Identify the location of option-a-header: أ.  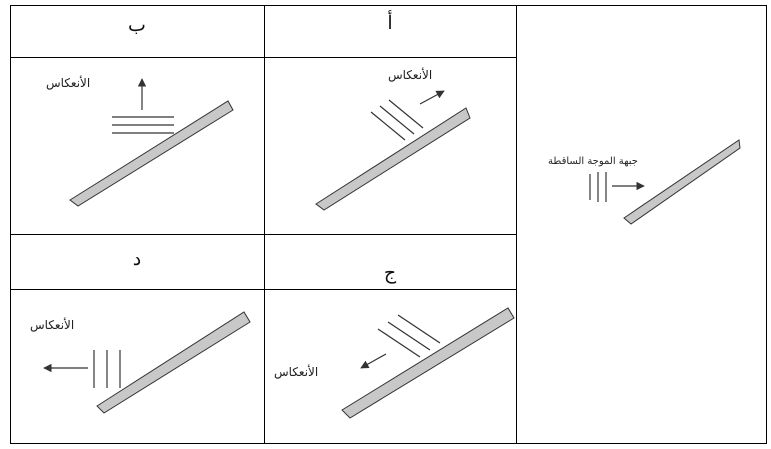
(390, 23).